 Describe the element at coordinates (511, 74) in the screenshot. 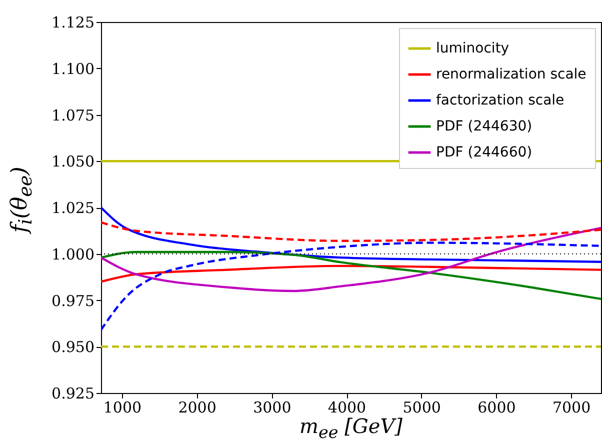

I see `legend-label: renormalization scale` at that location.